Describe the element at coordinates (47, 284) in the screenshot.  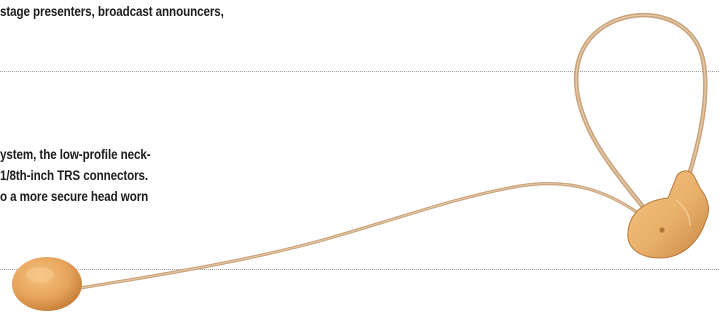
I see `microphone-windscreen` at that location.